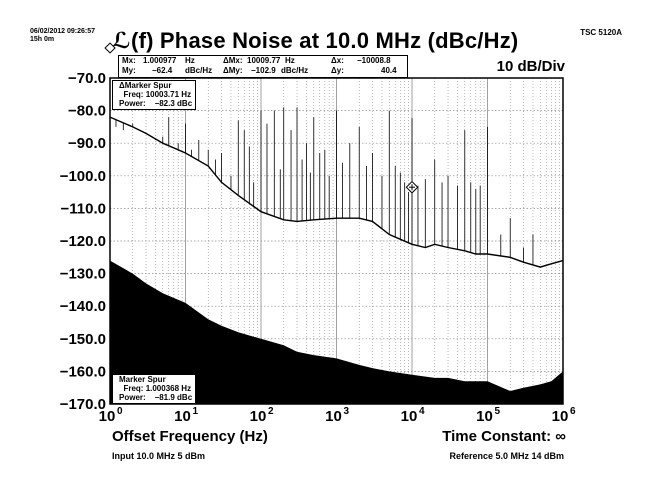  What do you see at coordinates (159, 456) in the screenshot?
I see `input-info: Input 10.0 MHz 5 dBm` at bounding box center [159, 456].